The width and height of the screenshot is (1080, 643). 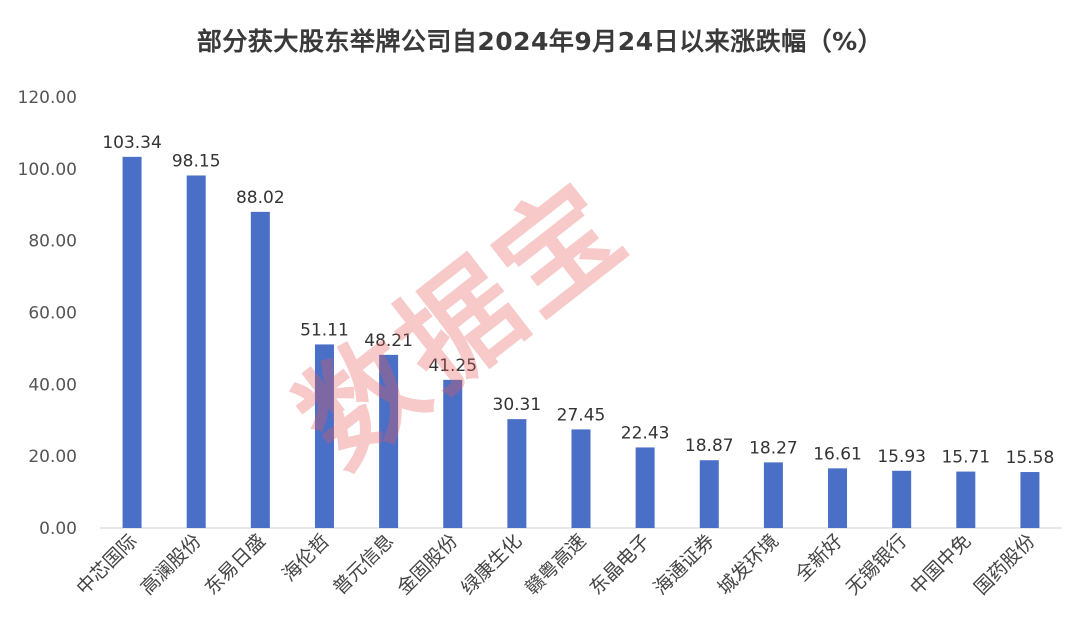 What do you see at coordinates (645, 433) in the screenshot?
I see `data-label: 22.43` at bounding box center [645, 433].